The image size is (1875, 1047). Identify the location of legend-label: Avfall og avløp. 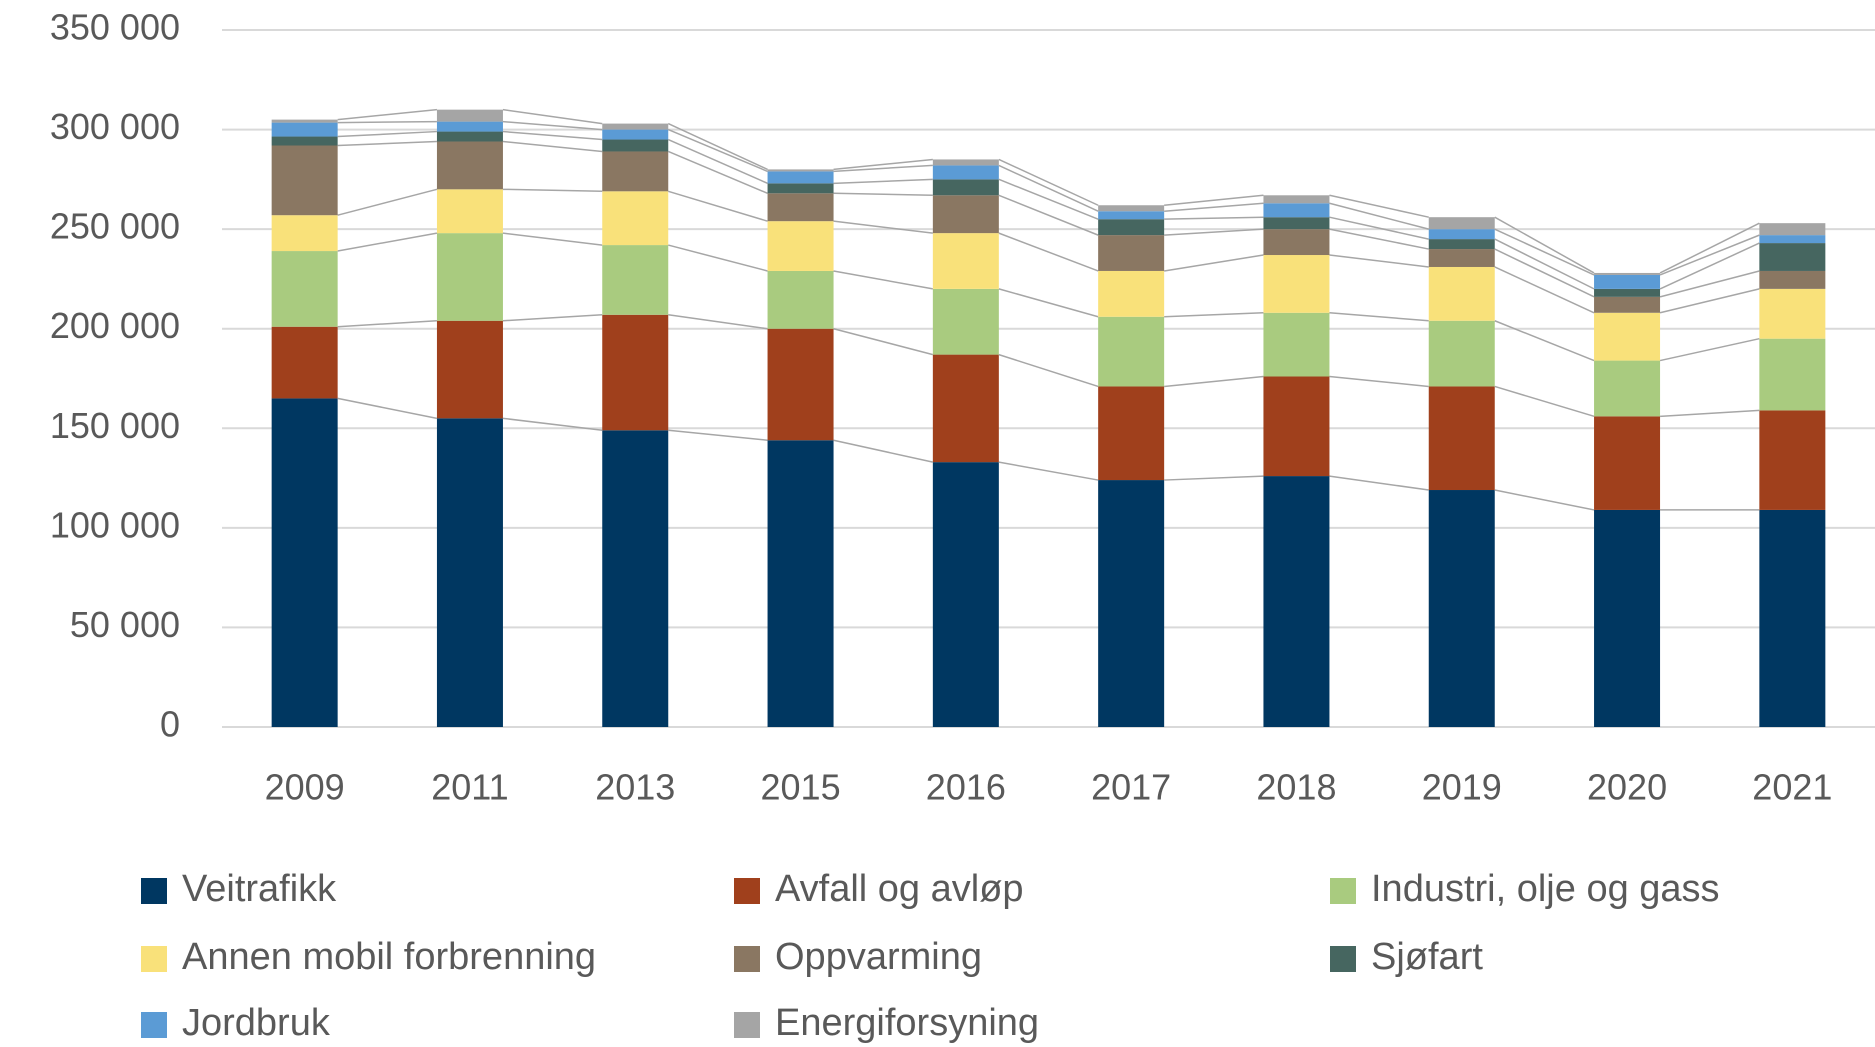
(899, 889).